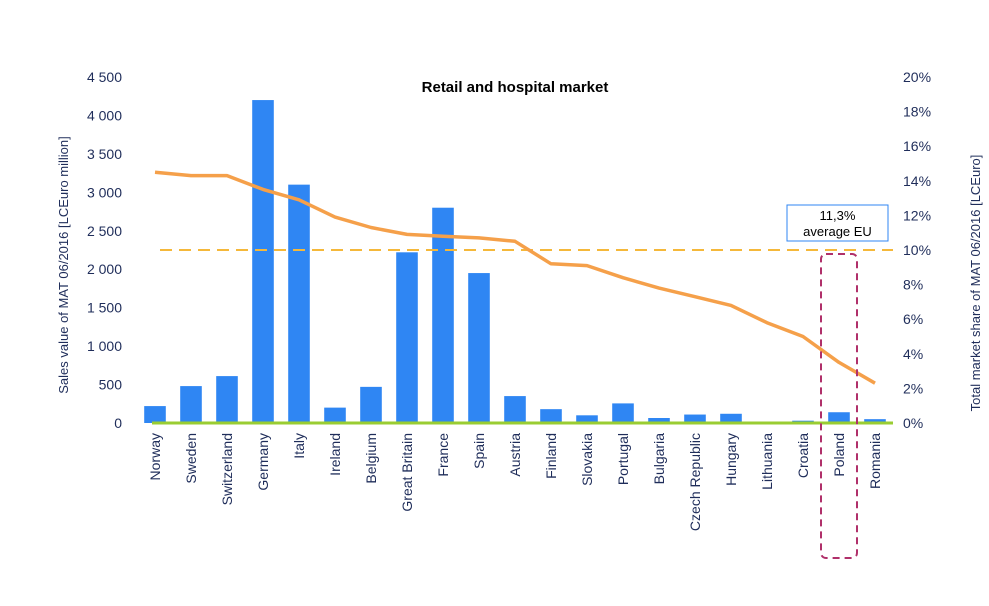 The image size is (989, 606). I want to click on category-label: Croatia, so click(803, 455).